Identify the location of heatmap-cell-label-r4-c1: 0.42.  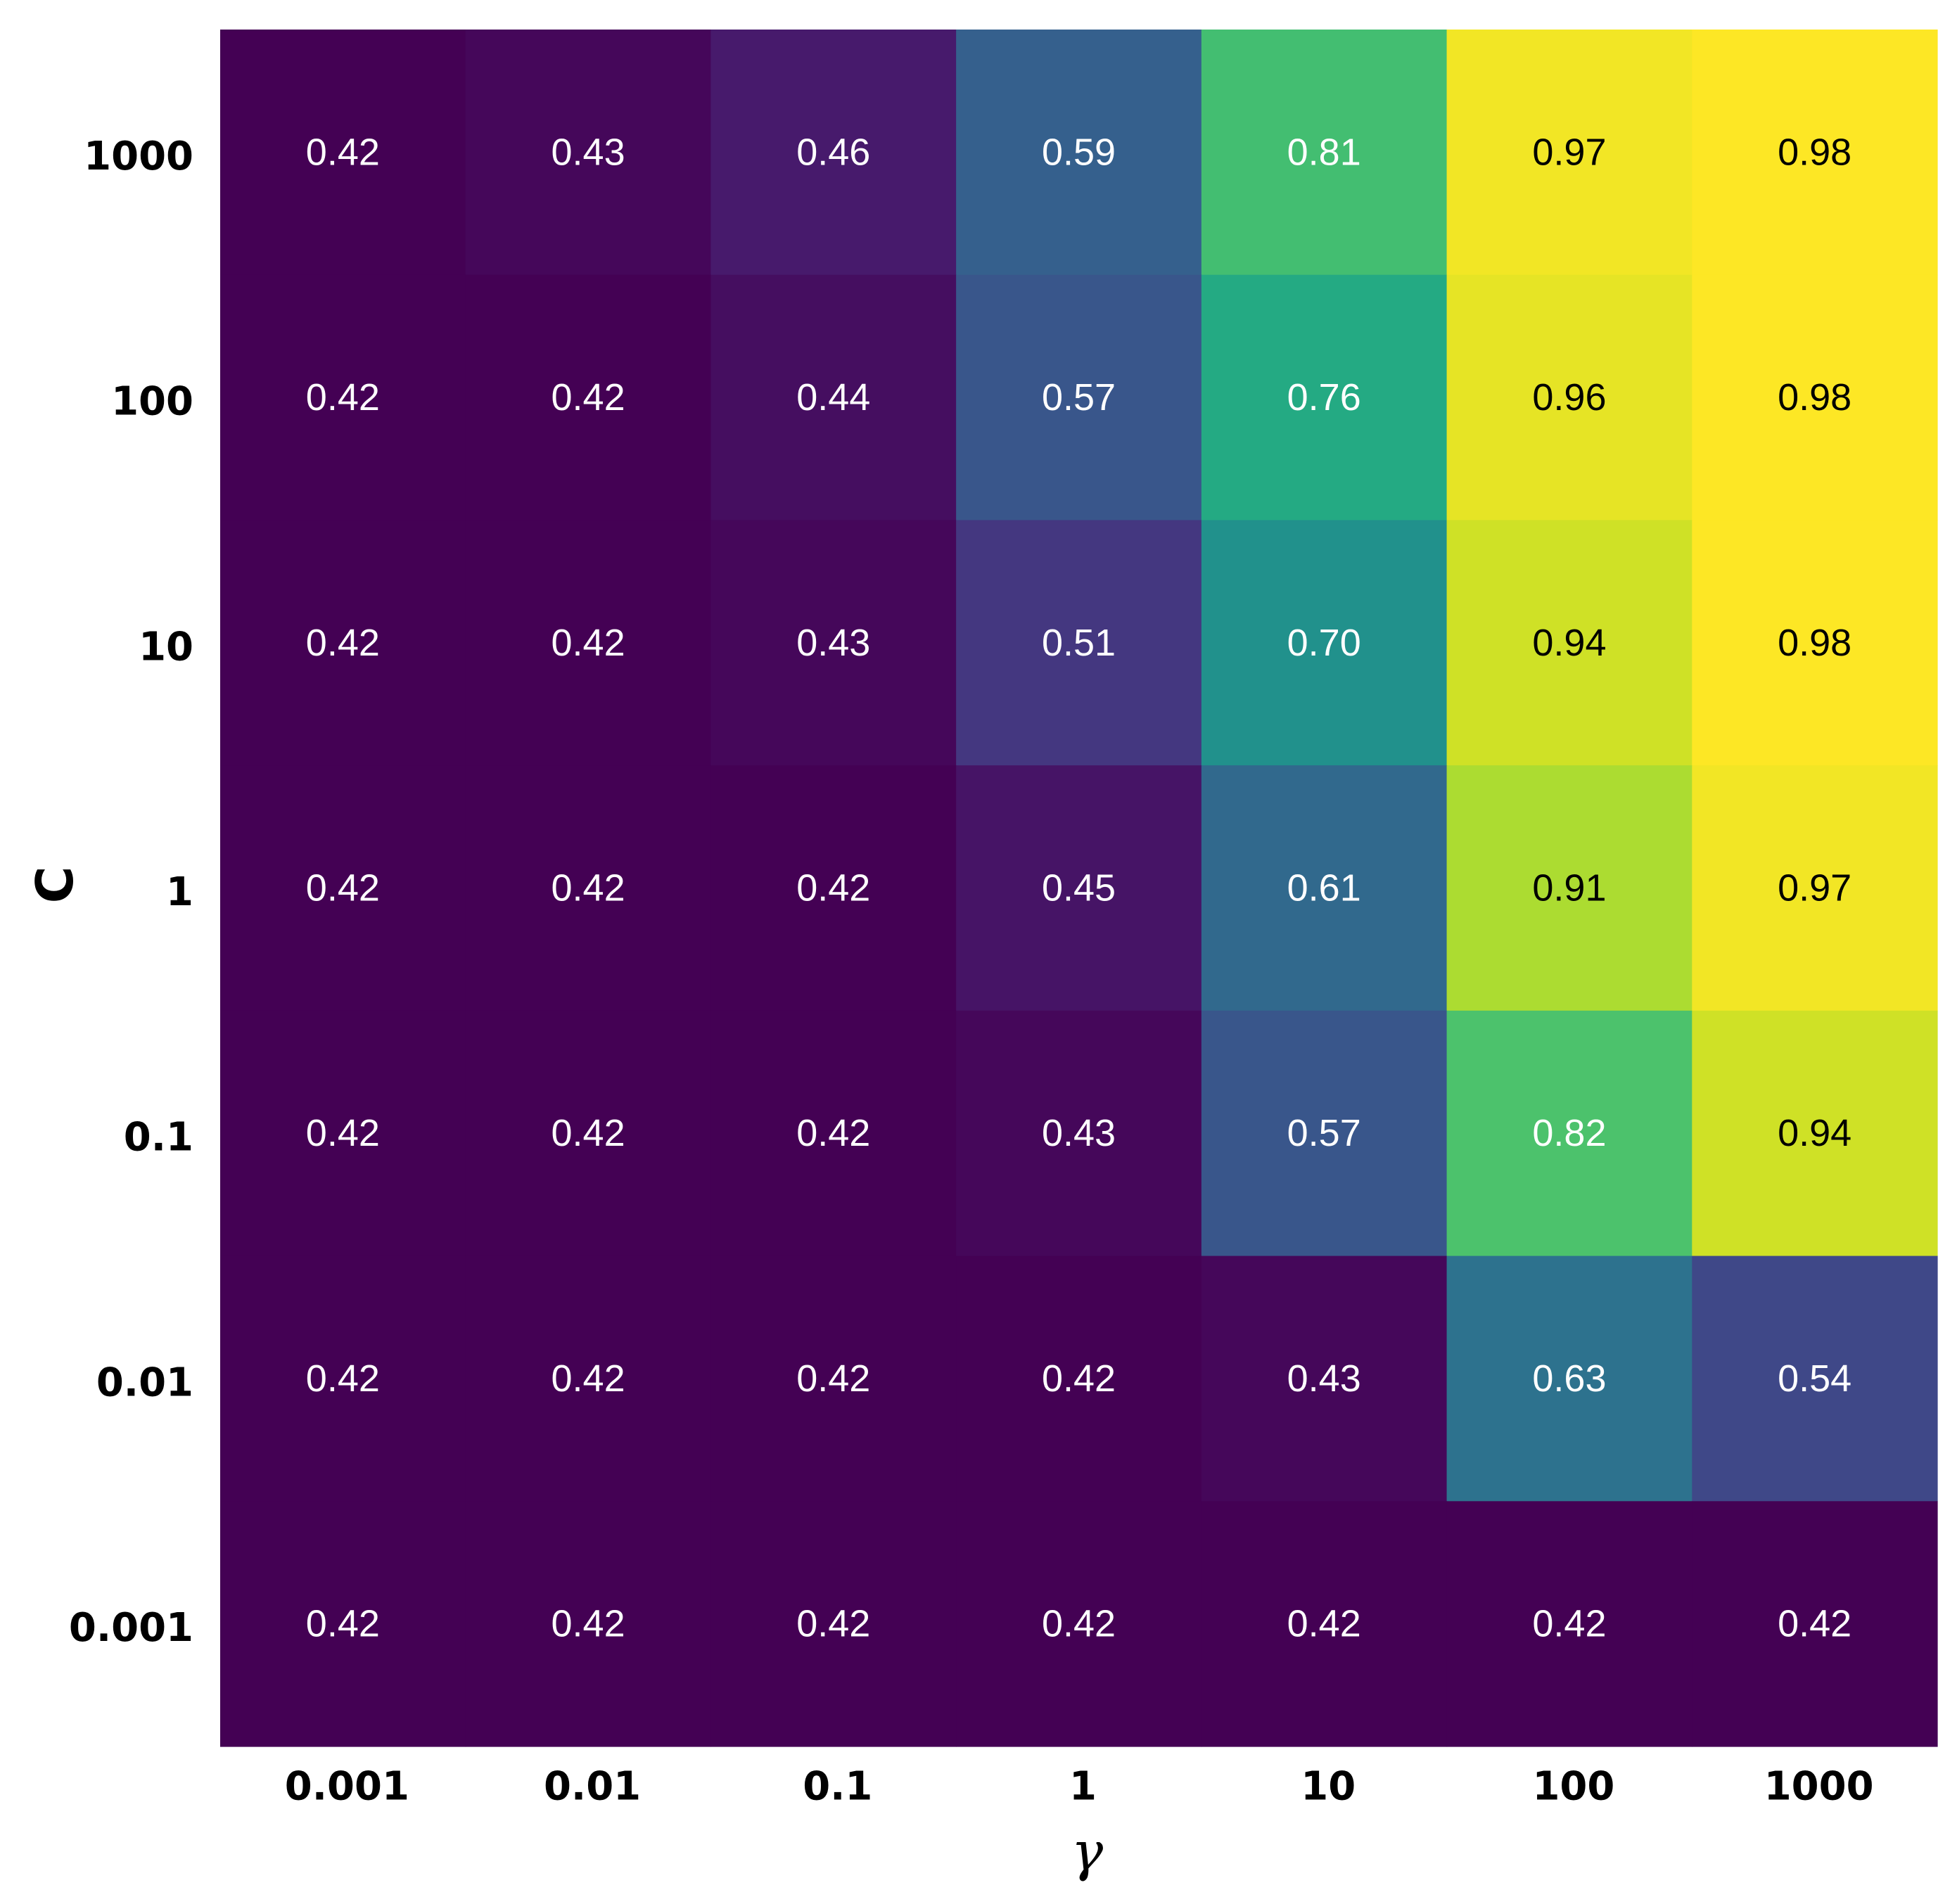
(588, 1133).